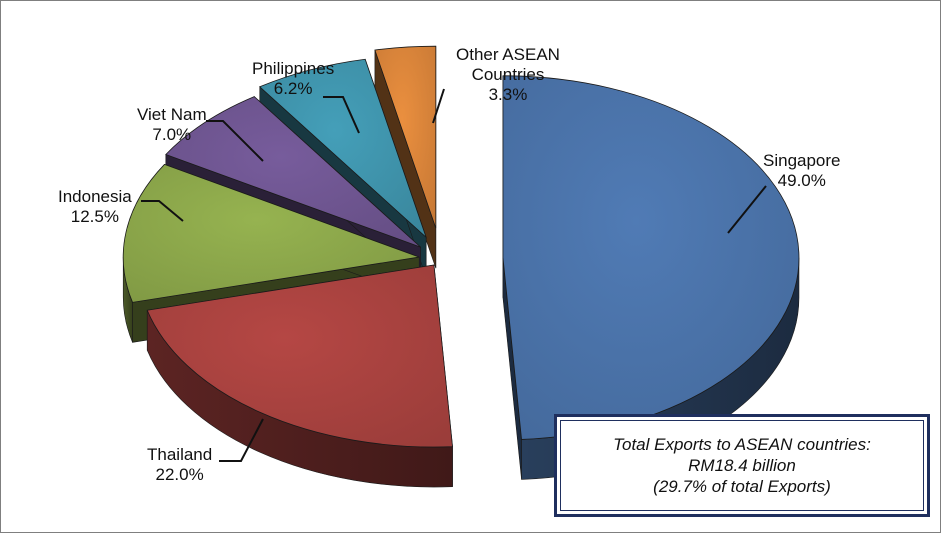 The width and height of the screenshot is (941, 533). Describe the element at coordinates (742, 486) in the screenshot. I see `note-line-3: (29.7% of total Exports)` at that location.